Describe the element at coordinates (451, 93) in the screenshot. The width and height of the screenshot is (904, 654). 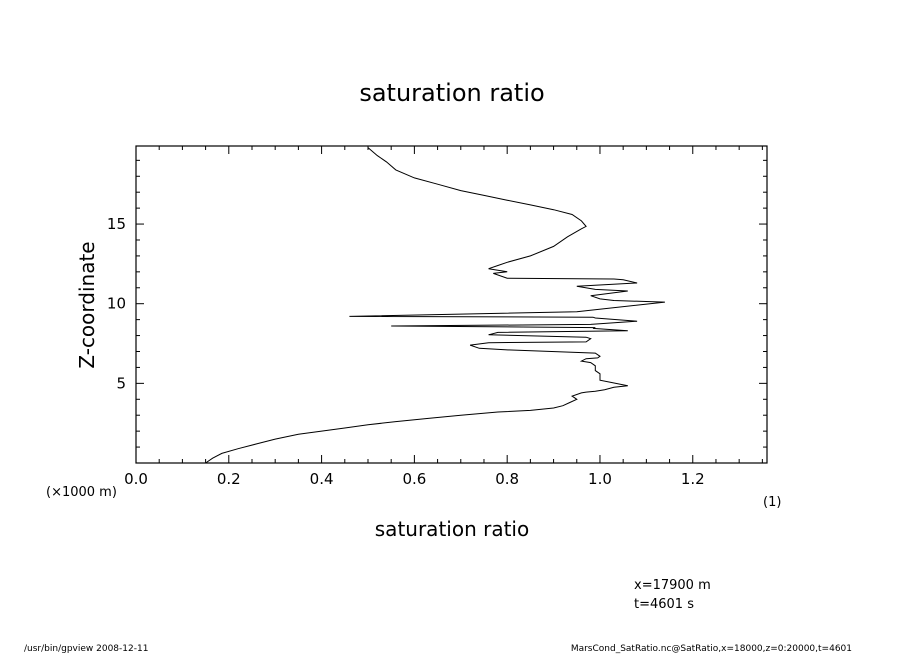
I see `chart-title: saturation ratio` at that location.